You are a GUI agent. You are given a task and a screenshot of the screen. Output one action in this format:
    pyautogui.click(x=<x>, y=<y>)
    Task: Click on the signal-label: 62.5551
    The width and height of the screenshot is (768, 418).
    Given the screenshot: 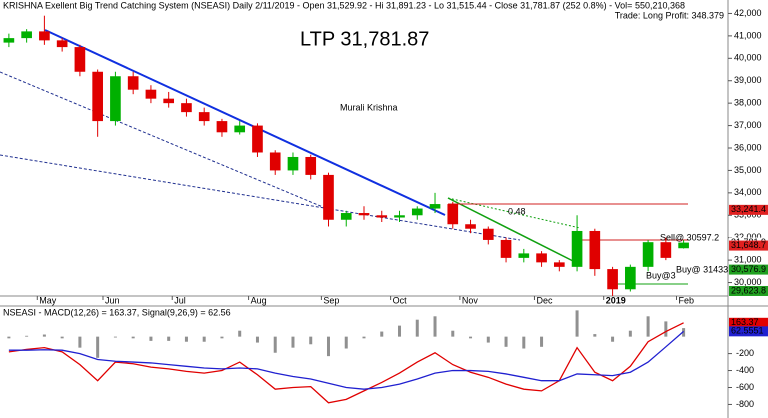 What is the action you would take?
    pyautogui.click(x=747, y=331)
    